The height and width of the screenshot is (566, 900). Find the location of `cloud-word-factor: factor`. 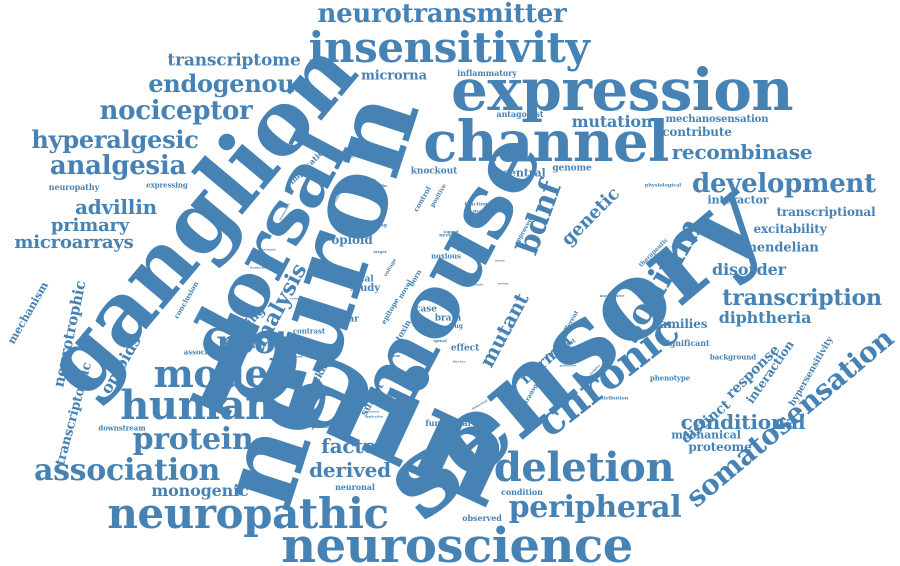

cloud-word-factor: factor is located at coordinates (354, 446).